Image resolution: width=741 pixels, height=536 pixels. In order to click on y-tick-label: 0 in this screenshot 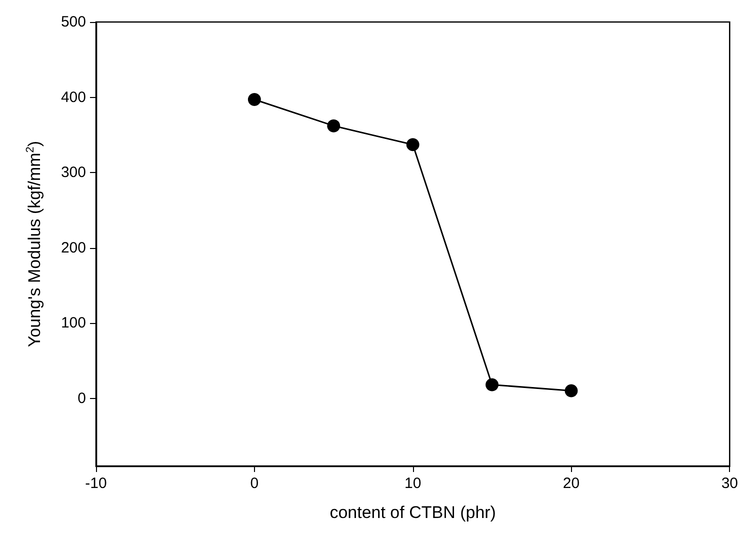, I will do `click(82, 398)`.